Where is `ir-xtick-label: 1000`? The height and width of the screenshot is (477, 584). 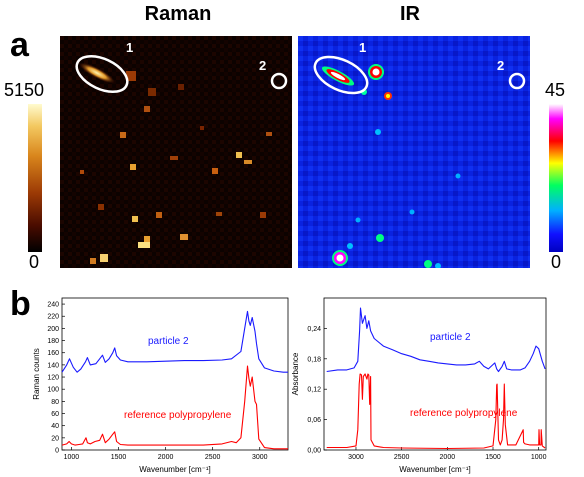 ir-xtick-label: 1000 is located at coordinates (539, 457).